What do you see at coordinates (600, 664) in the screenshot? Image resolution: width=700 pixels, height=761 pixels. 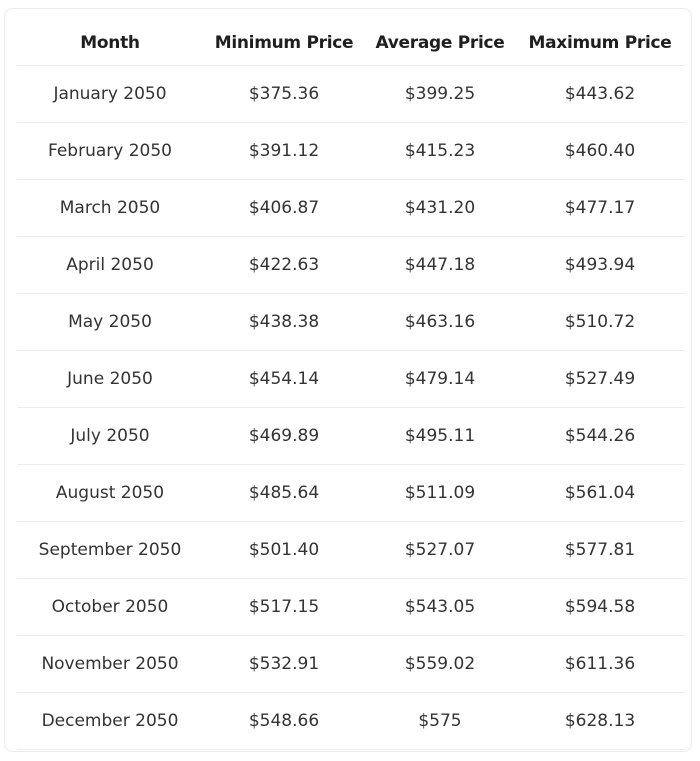 I see `cell-maximum-price: $611.36` at bounding box center [600, 664].